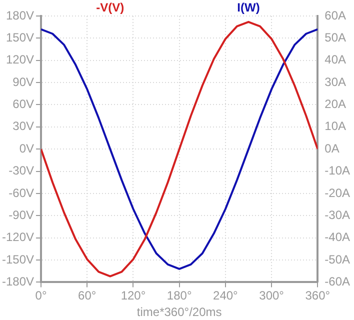 The height and width of the screenshot is (320, 354). I want to click on y2-tick-label: -20A, so click(337, 193).